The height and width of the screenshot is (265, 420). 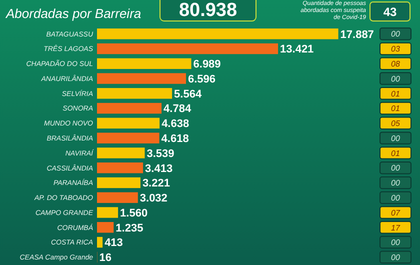 What do you see at coordinates (134, 213) in the screenshot?
I see `data-label: 1.560` at bounding box center [134, 213].